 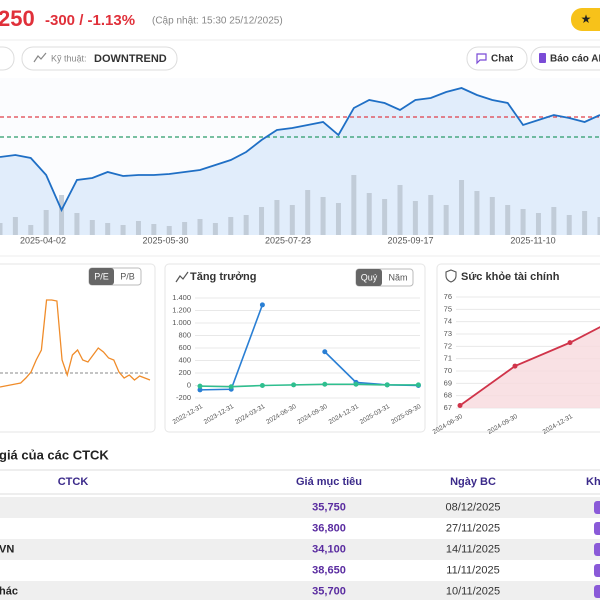 What do you see at coordinates (329, 528) in the screenshot?
I see `target-price: 36,800` at bounding box center [329, 528].